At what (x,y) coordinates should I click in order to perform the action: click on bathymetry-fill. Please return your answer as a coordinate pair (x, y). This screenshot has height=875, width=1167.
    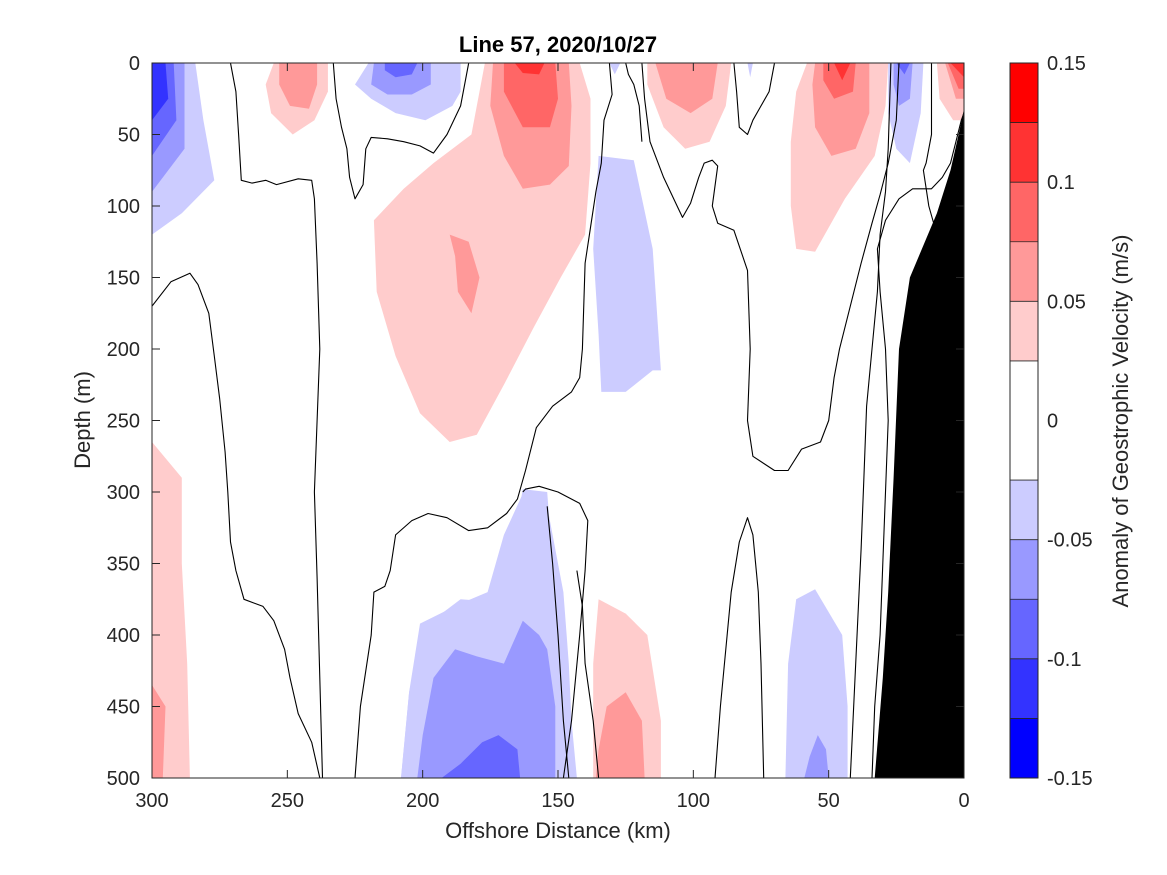
    Looking at the image, I should click on (919, 443).